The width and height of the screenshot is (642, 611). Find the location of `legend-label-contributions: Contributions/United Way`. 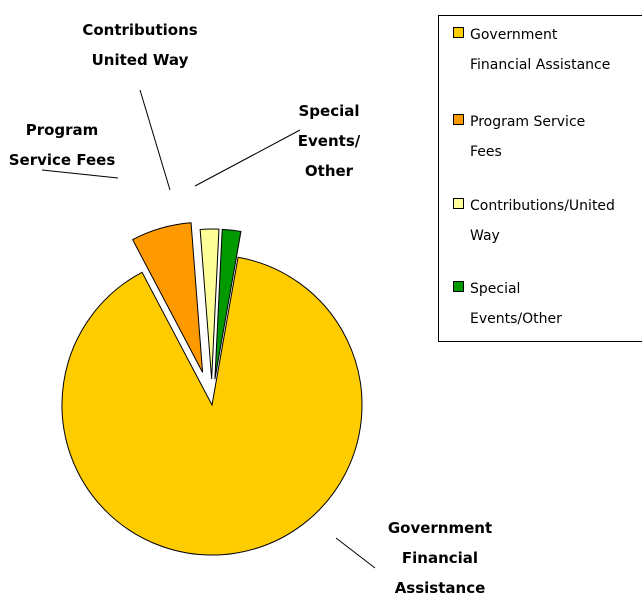

legend-label-contributions: Contributions/United Way is located at coordinates (542, 221).